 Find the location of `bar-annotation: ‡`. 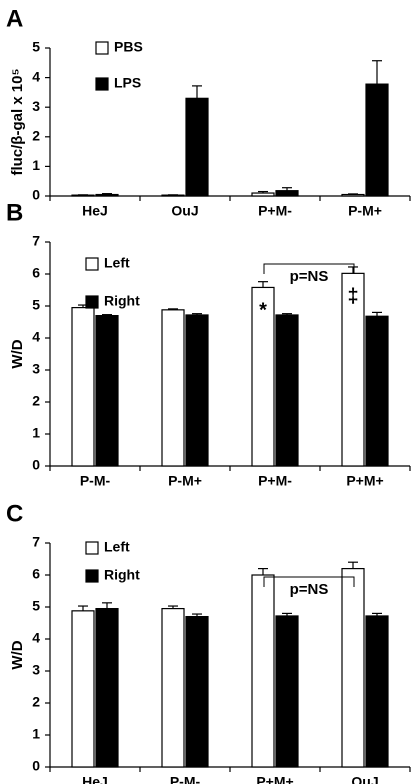

bar-annotation: ‡ is located at coordinates (352, 297).